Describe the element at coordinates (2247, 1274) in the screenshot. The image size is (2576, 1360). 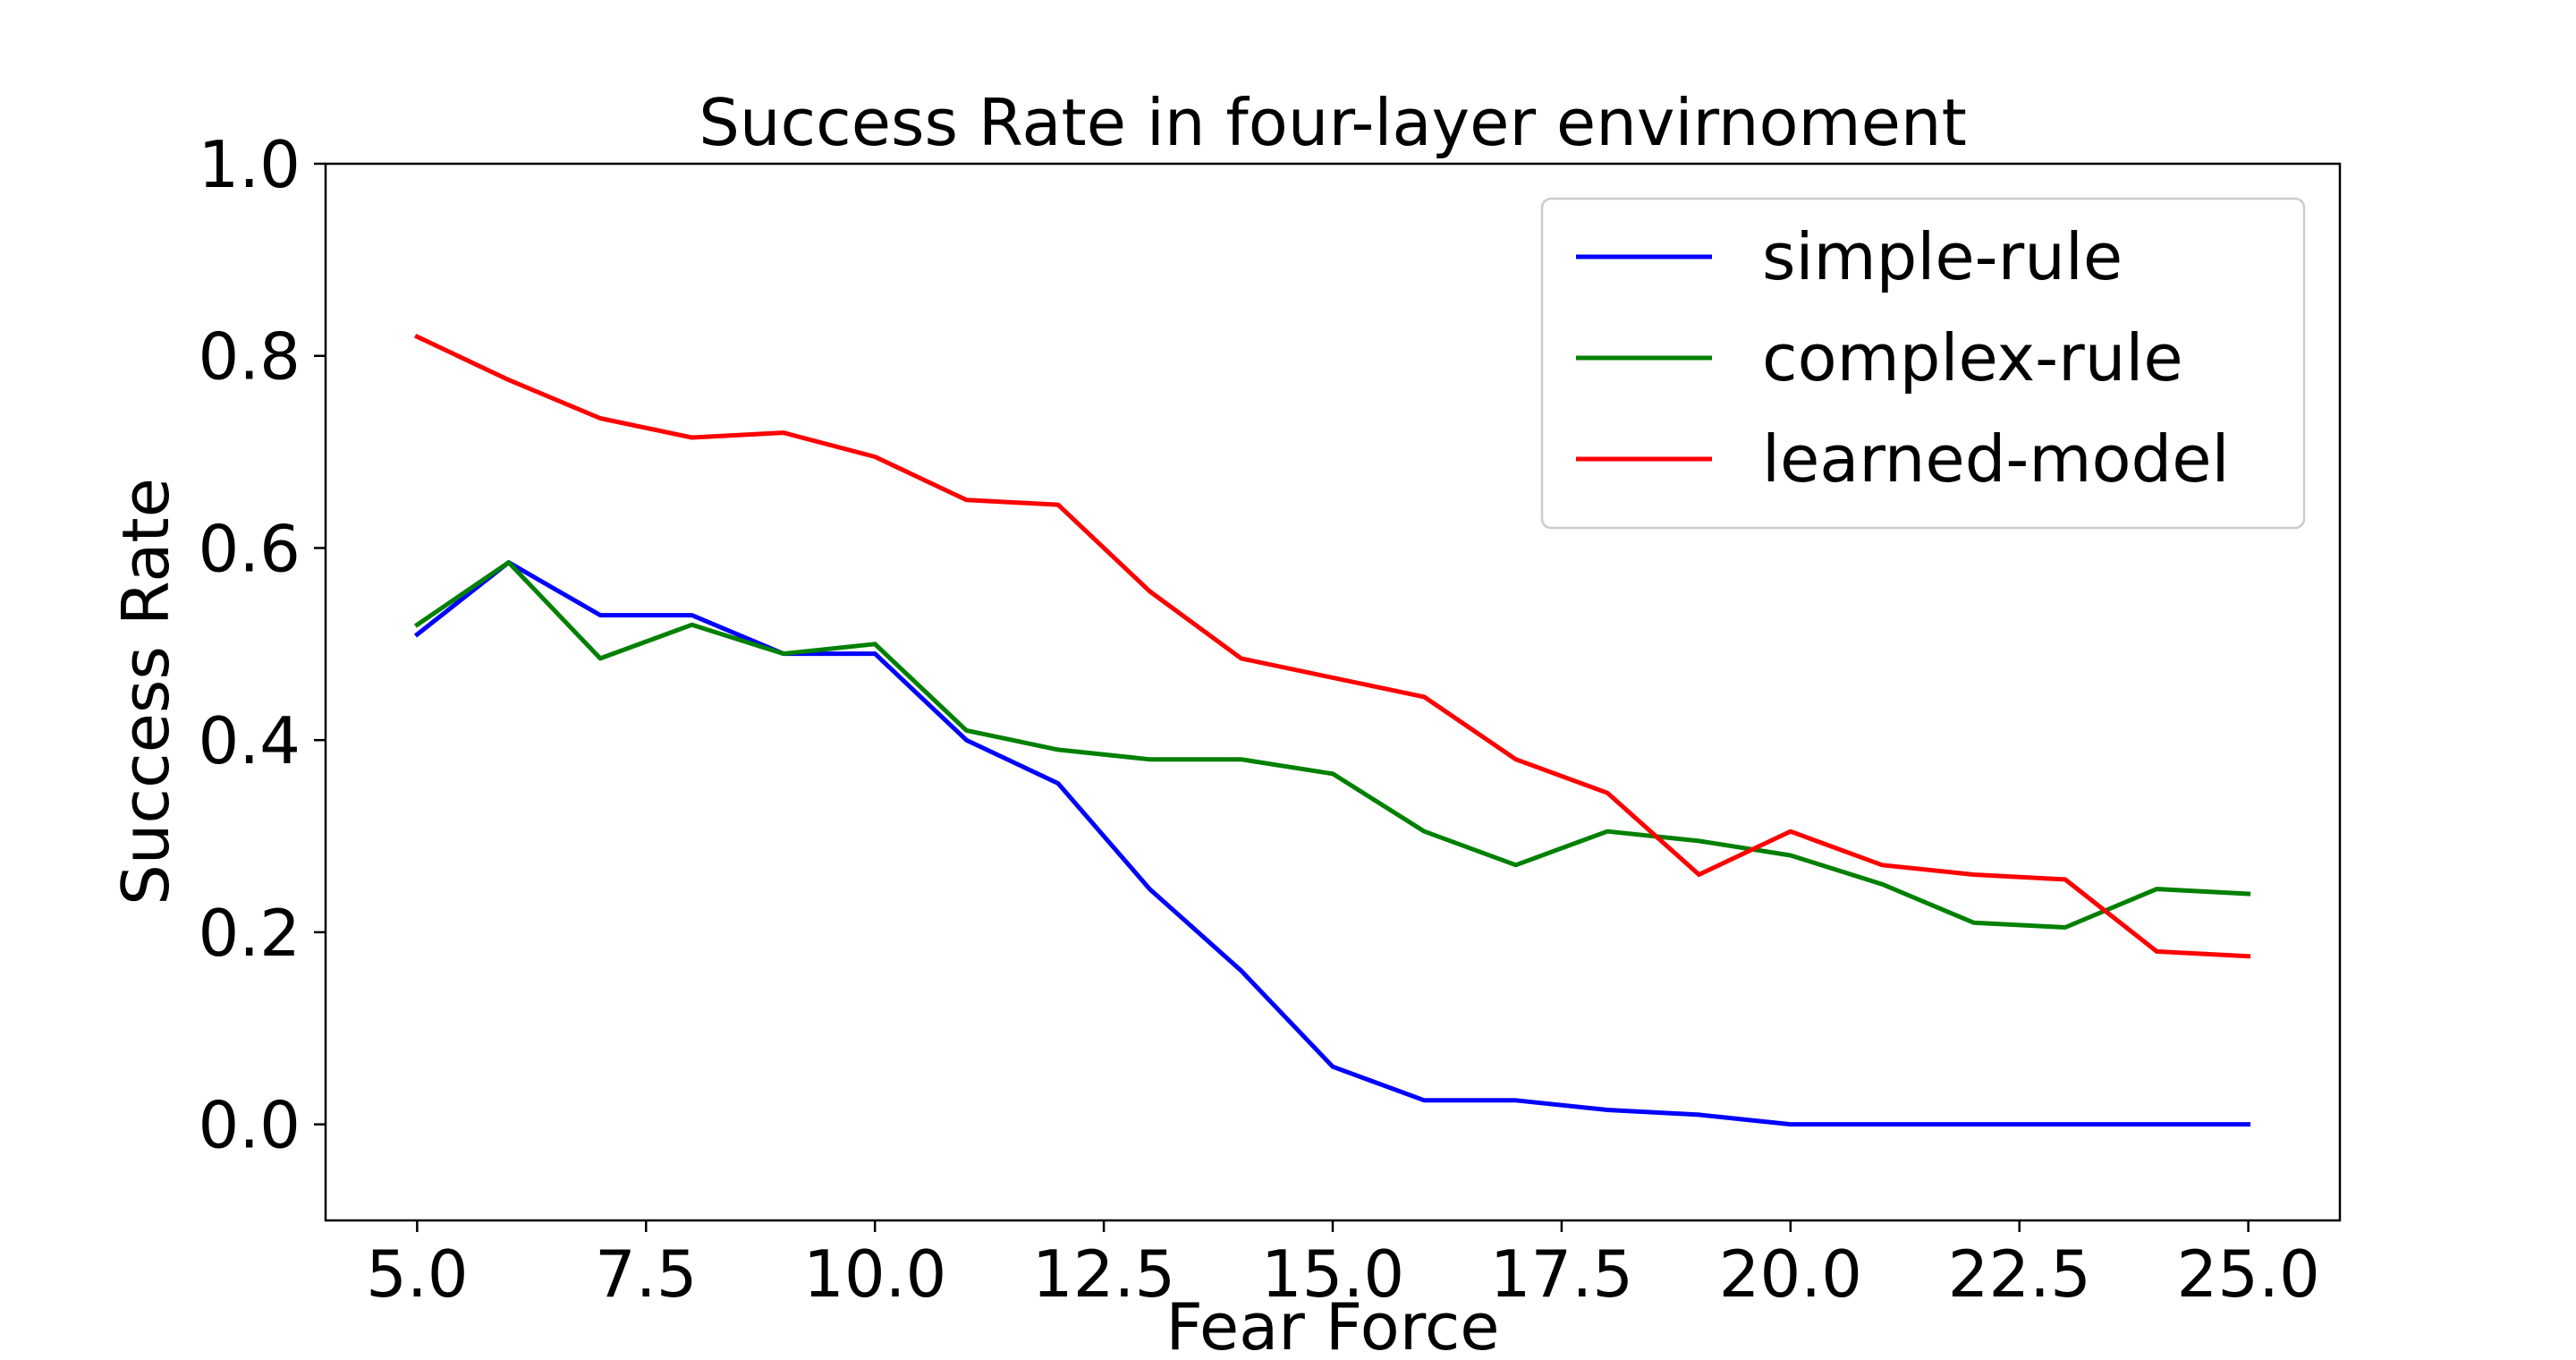
I see `x-tick-label: 25.0` at that location.